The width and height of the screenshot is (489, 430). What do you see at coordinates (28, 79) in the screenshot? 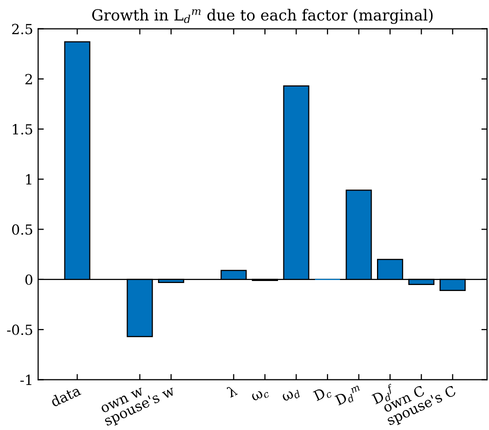
I see `y-tick-label: 2` at bounding box center [28, 79].